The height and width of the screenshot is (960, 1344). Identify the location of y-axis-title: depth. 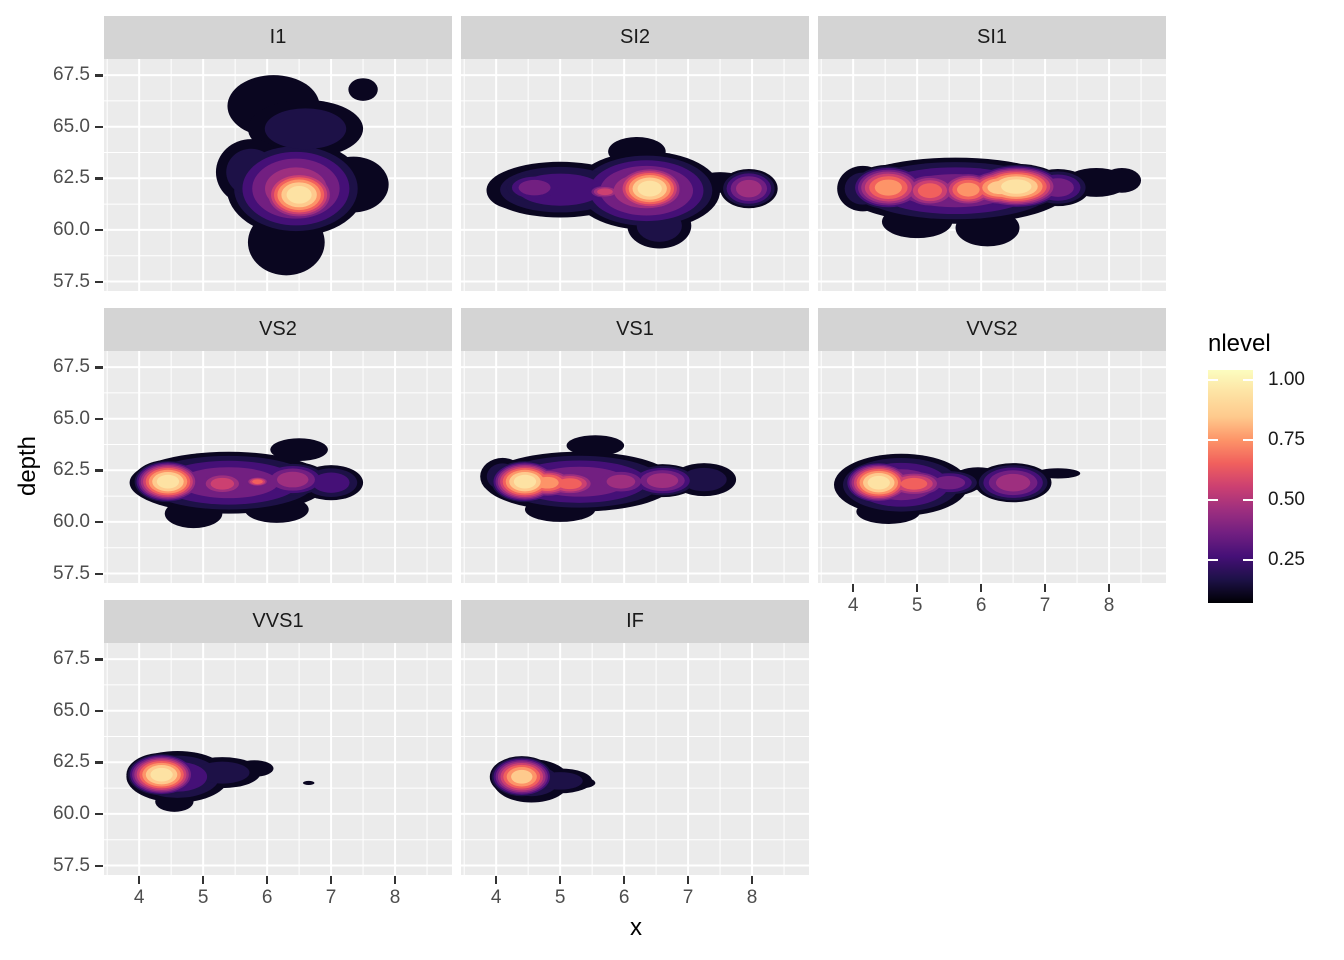
(27, 466).